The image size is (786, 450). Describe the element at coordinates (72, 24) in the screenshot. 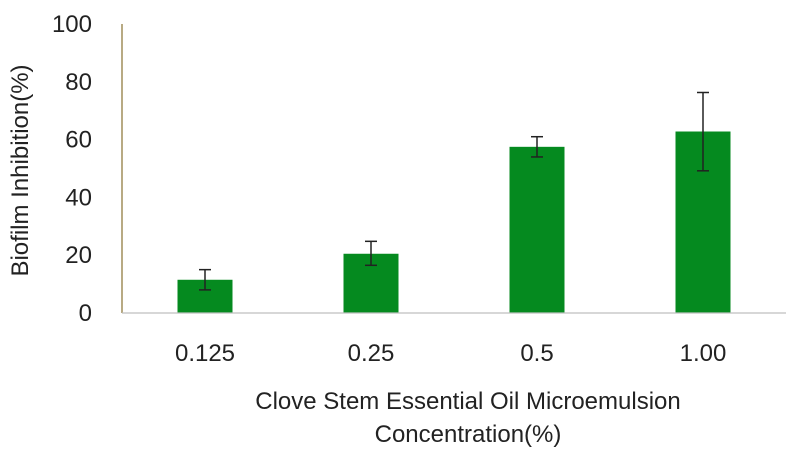

I see `y-tick-label: 100` at that location.